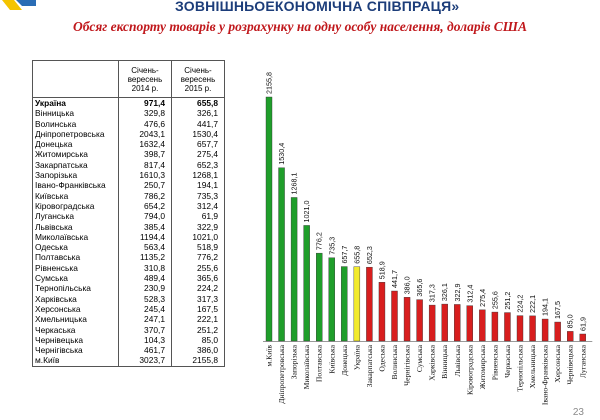 This screenshot has height=420, width=600. What do you see at coordinates (344, 360) in the screenshot?
I see `x-tick-label: Донецька` at bounding box center [344, 360].